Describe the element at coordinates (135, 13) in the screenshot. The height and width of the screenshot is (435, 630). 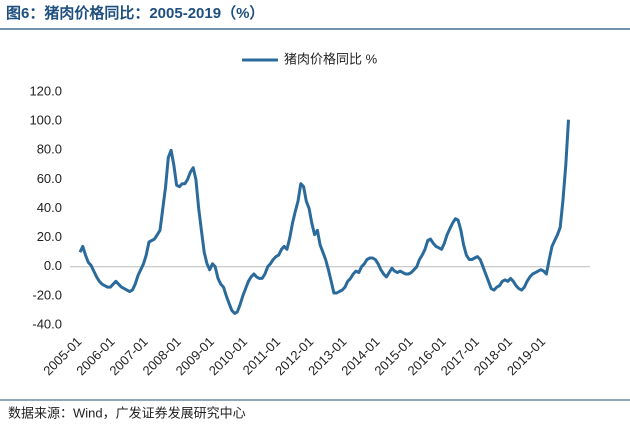
I see `chart-title: 图6：猪肉价格同比：2005-2019（%）` at that location.